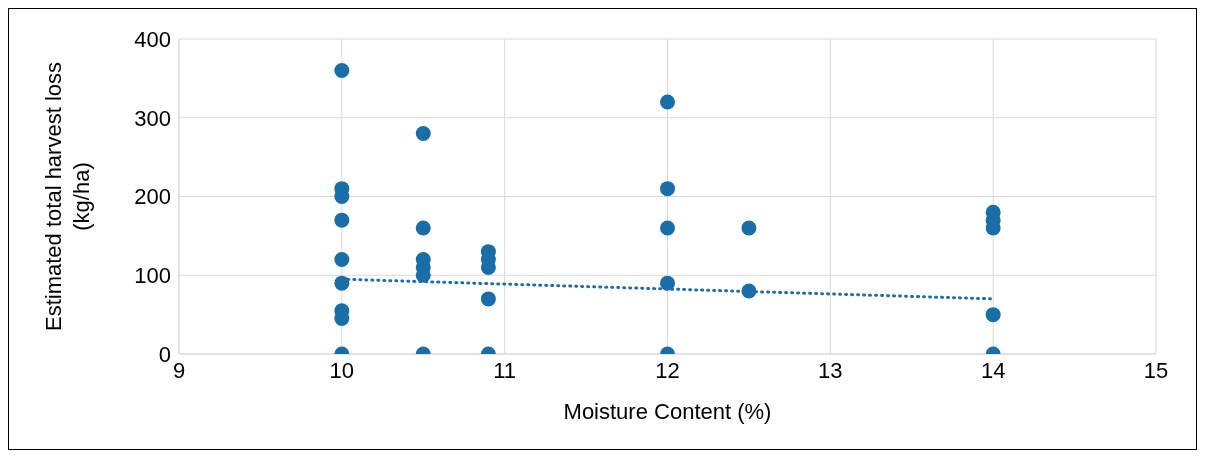 The height and width of the screenshot is (458, 1205). What do you see at coordinates (152, 118) in the screenshot?
I see `y-tick-label: 300` at bounding box center [152, 118].